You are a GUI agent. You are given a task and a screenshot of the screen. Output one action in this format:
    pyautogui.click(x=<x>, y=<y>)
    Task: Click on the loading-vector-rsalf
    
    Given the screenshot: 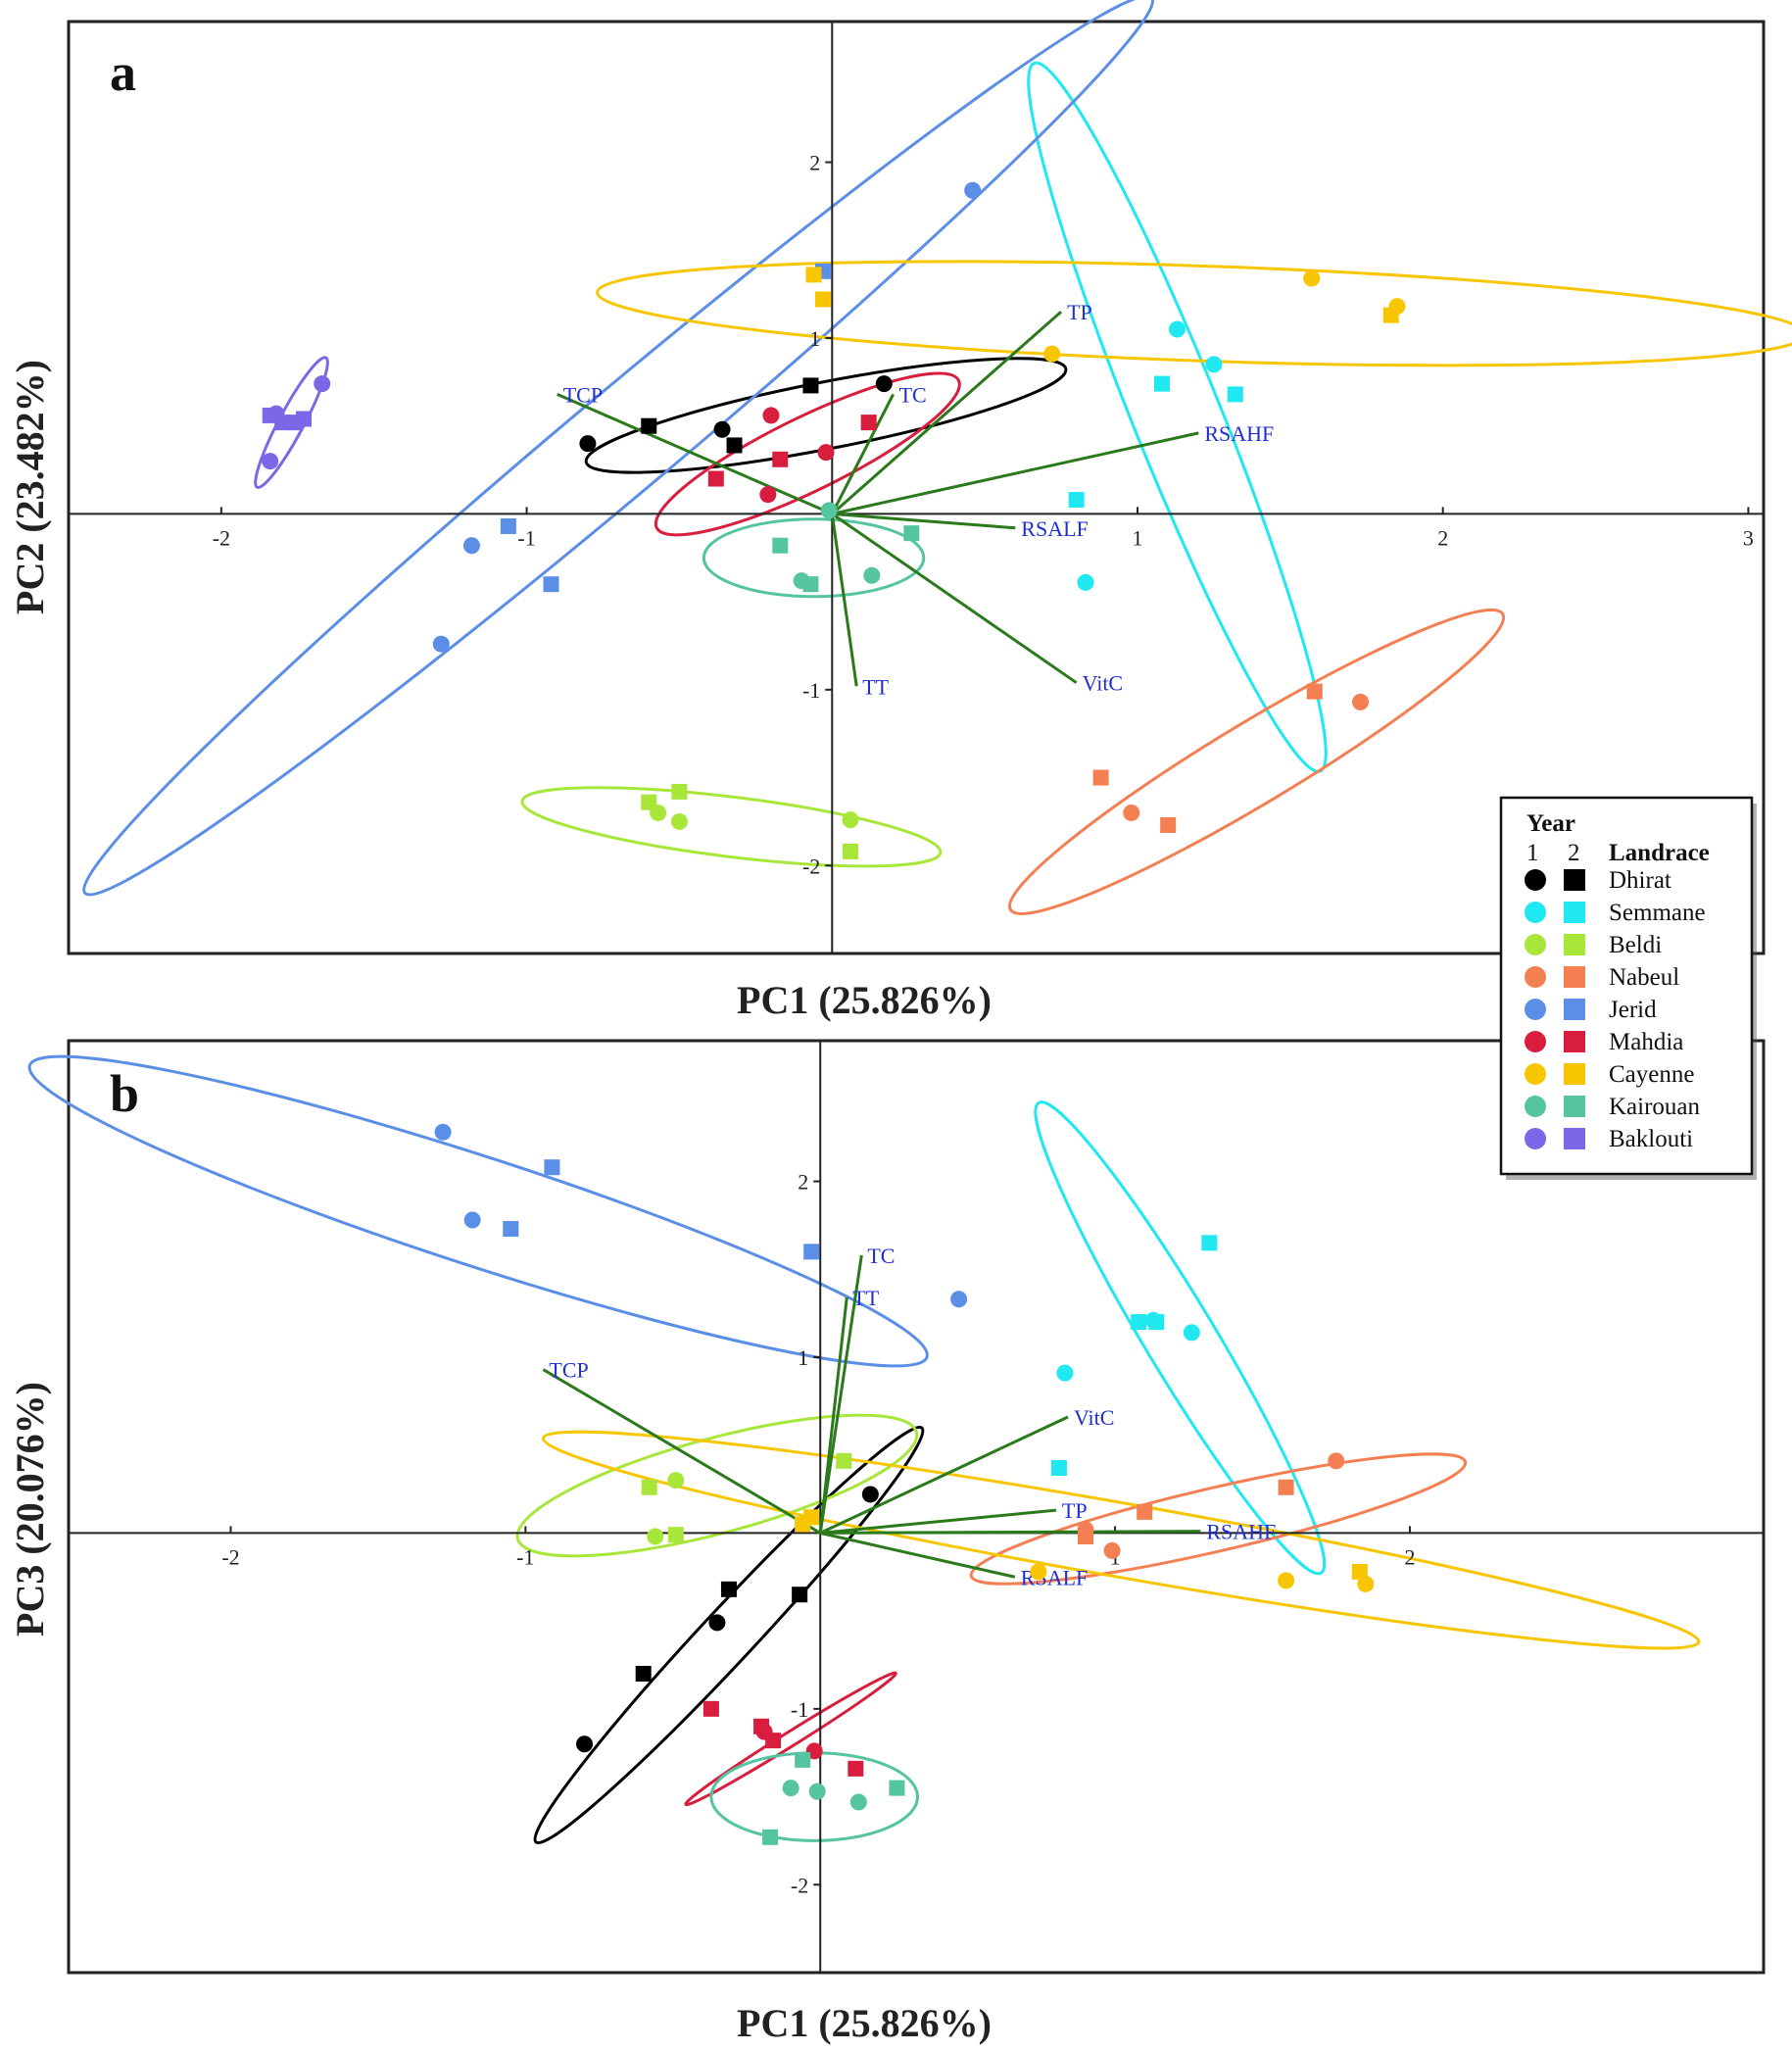 What is the action you would take?
    pyautogui.click(x=924, y=521)
    